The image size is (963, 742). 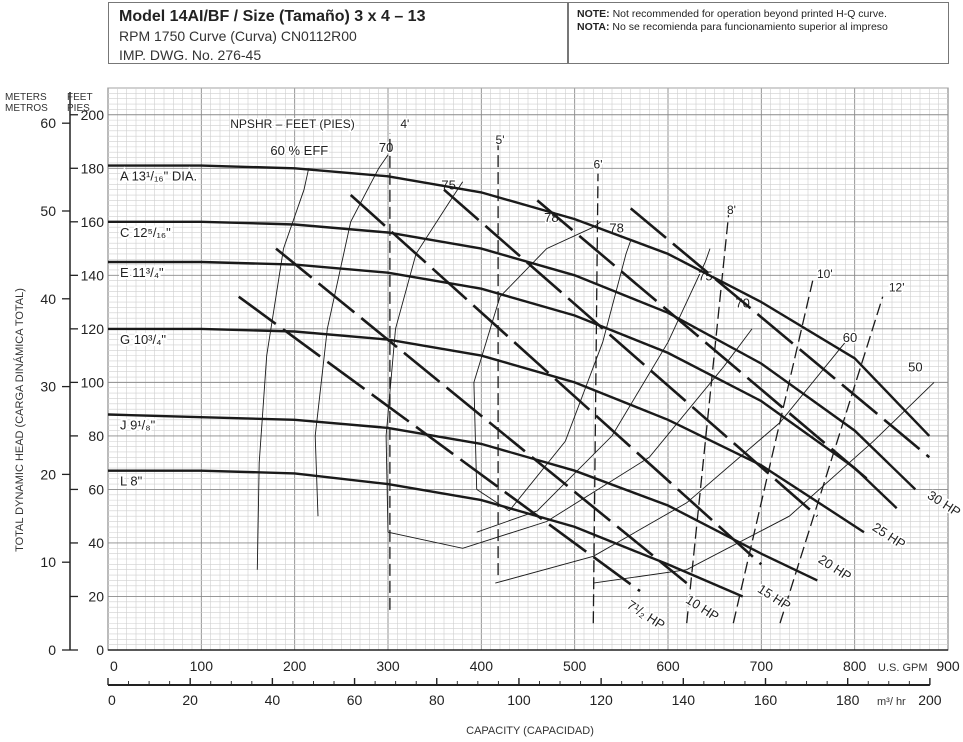 What do you see at coordinates (295, 666) in the screenshot?
I see `gpm-tick-label: 200` at bounding box center [295, 666].